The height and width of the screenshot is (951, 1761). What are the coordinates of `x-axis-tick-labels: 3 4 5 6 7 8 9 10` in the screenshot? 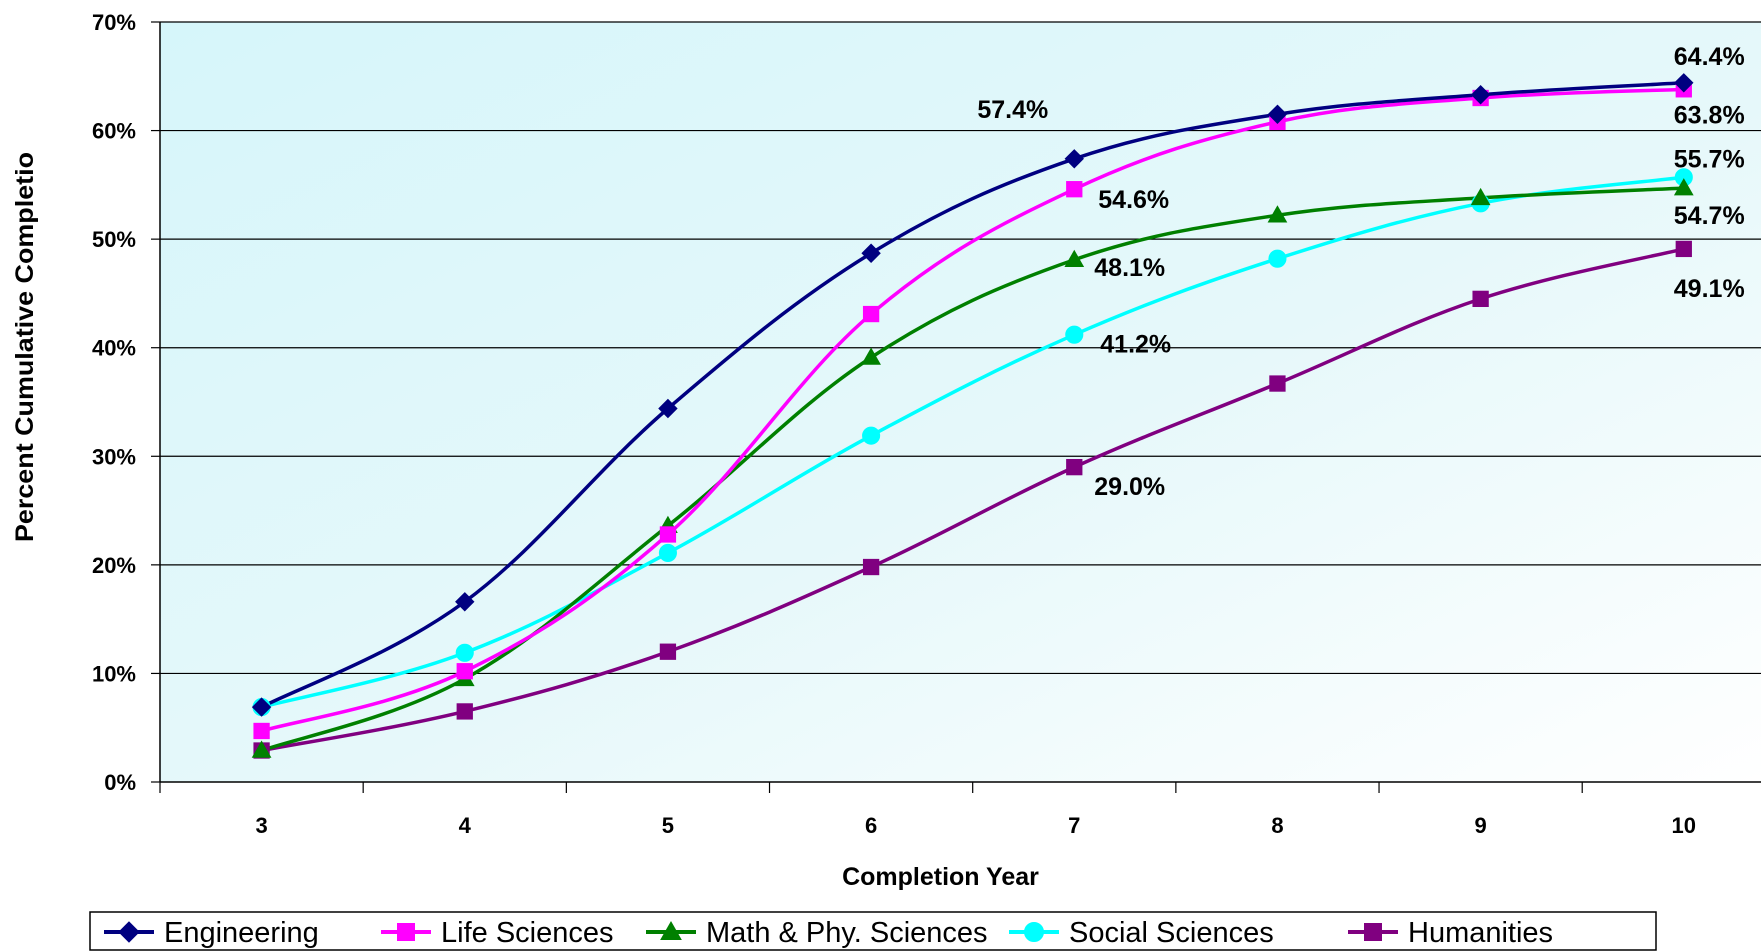 It's located at (975, 825).